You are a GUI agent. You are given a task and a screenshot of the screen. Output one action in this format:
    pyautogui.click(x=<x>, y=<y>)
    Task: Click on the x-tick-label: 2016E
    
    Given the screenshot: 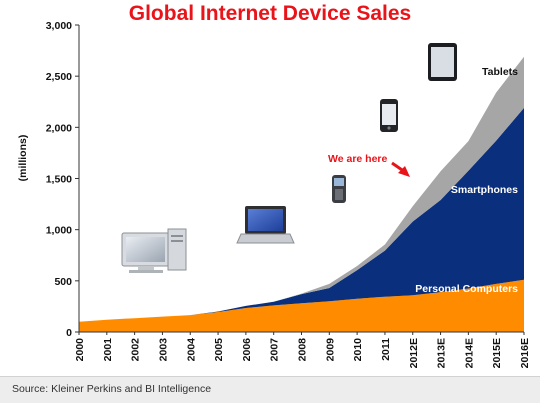 What is the action you would take?
    pyautogui.click(x=525, y=353)
    